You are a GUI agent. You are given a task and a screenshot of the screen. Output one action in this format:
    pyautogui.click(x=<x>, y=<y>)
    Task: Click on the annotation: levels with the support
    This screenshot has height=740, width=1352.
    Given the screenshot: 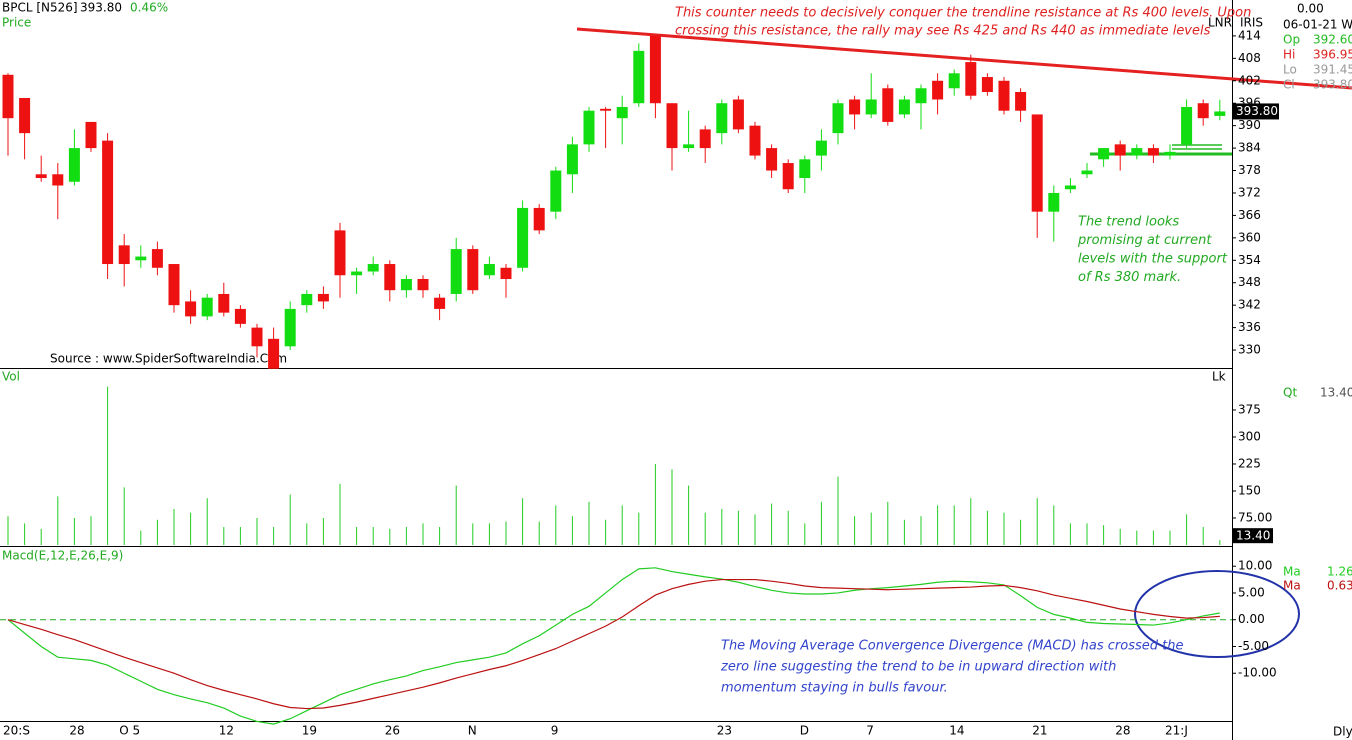 What is the action you would take?
    pyautogui.click(x=1153, y=259)
    